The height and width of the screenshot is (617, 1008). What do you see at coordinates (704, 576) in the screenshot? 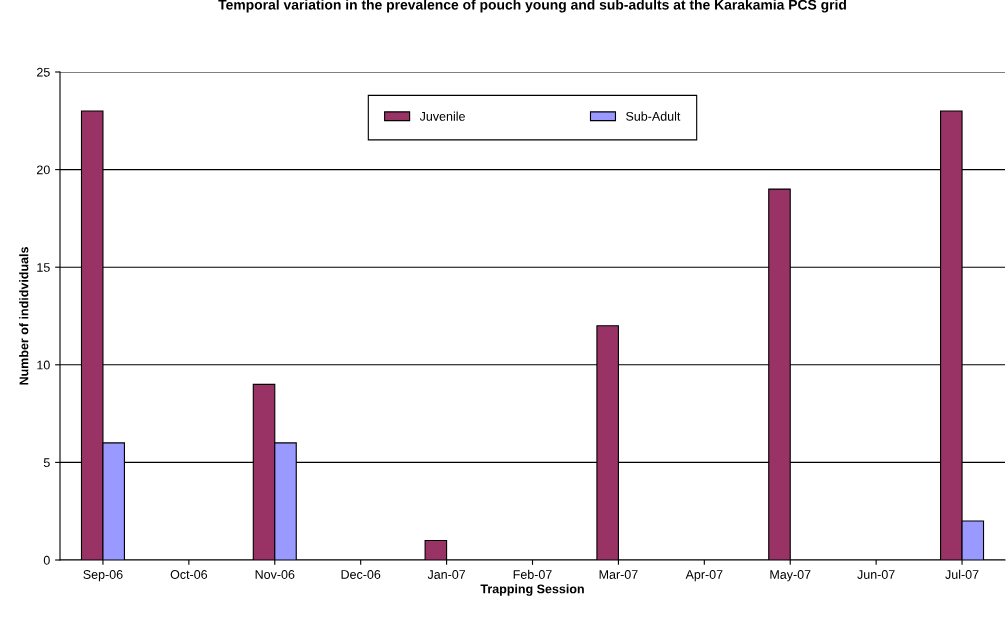
I see `x-tick-label: Apr-07` at bounding box center [704, 576].